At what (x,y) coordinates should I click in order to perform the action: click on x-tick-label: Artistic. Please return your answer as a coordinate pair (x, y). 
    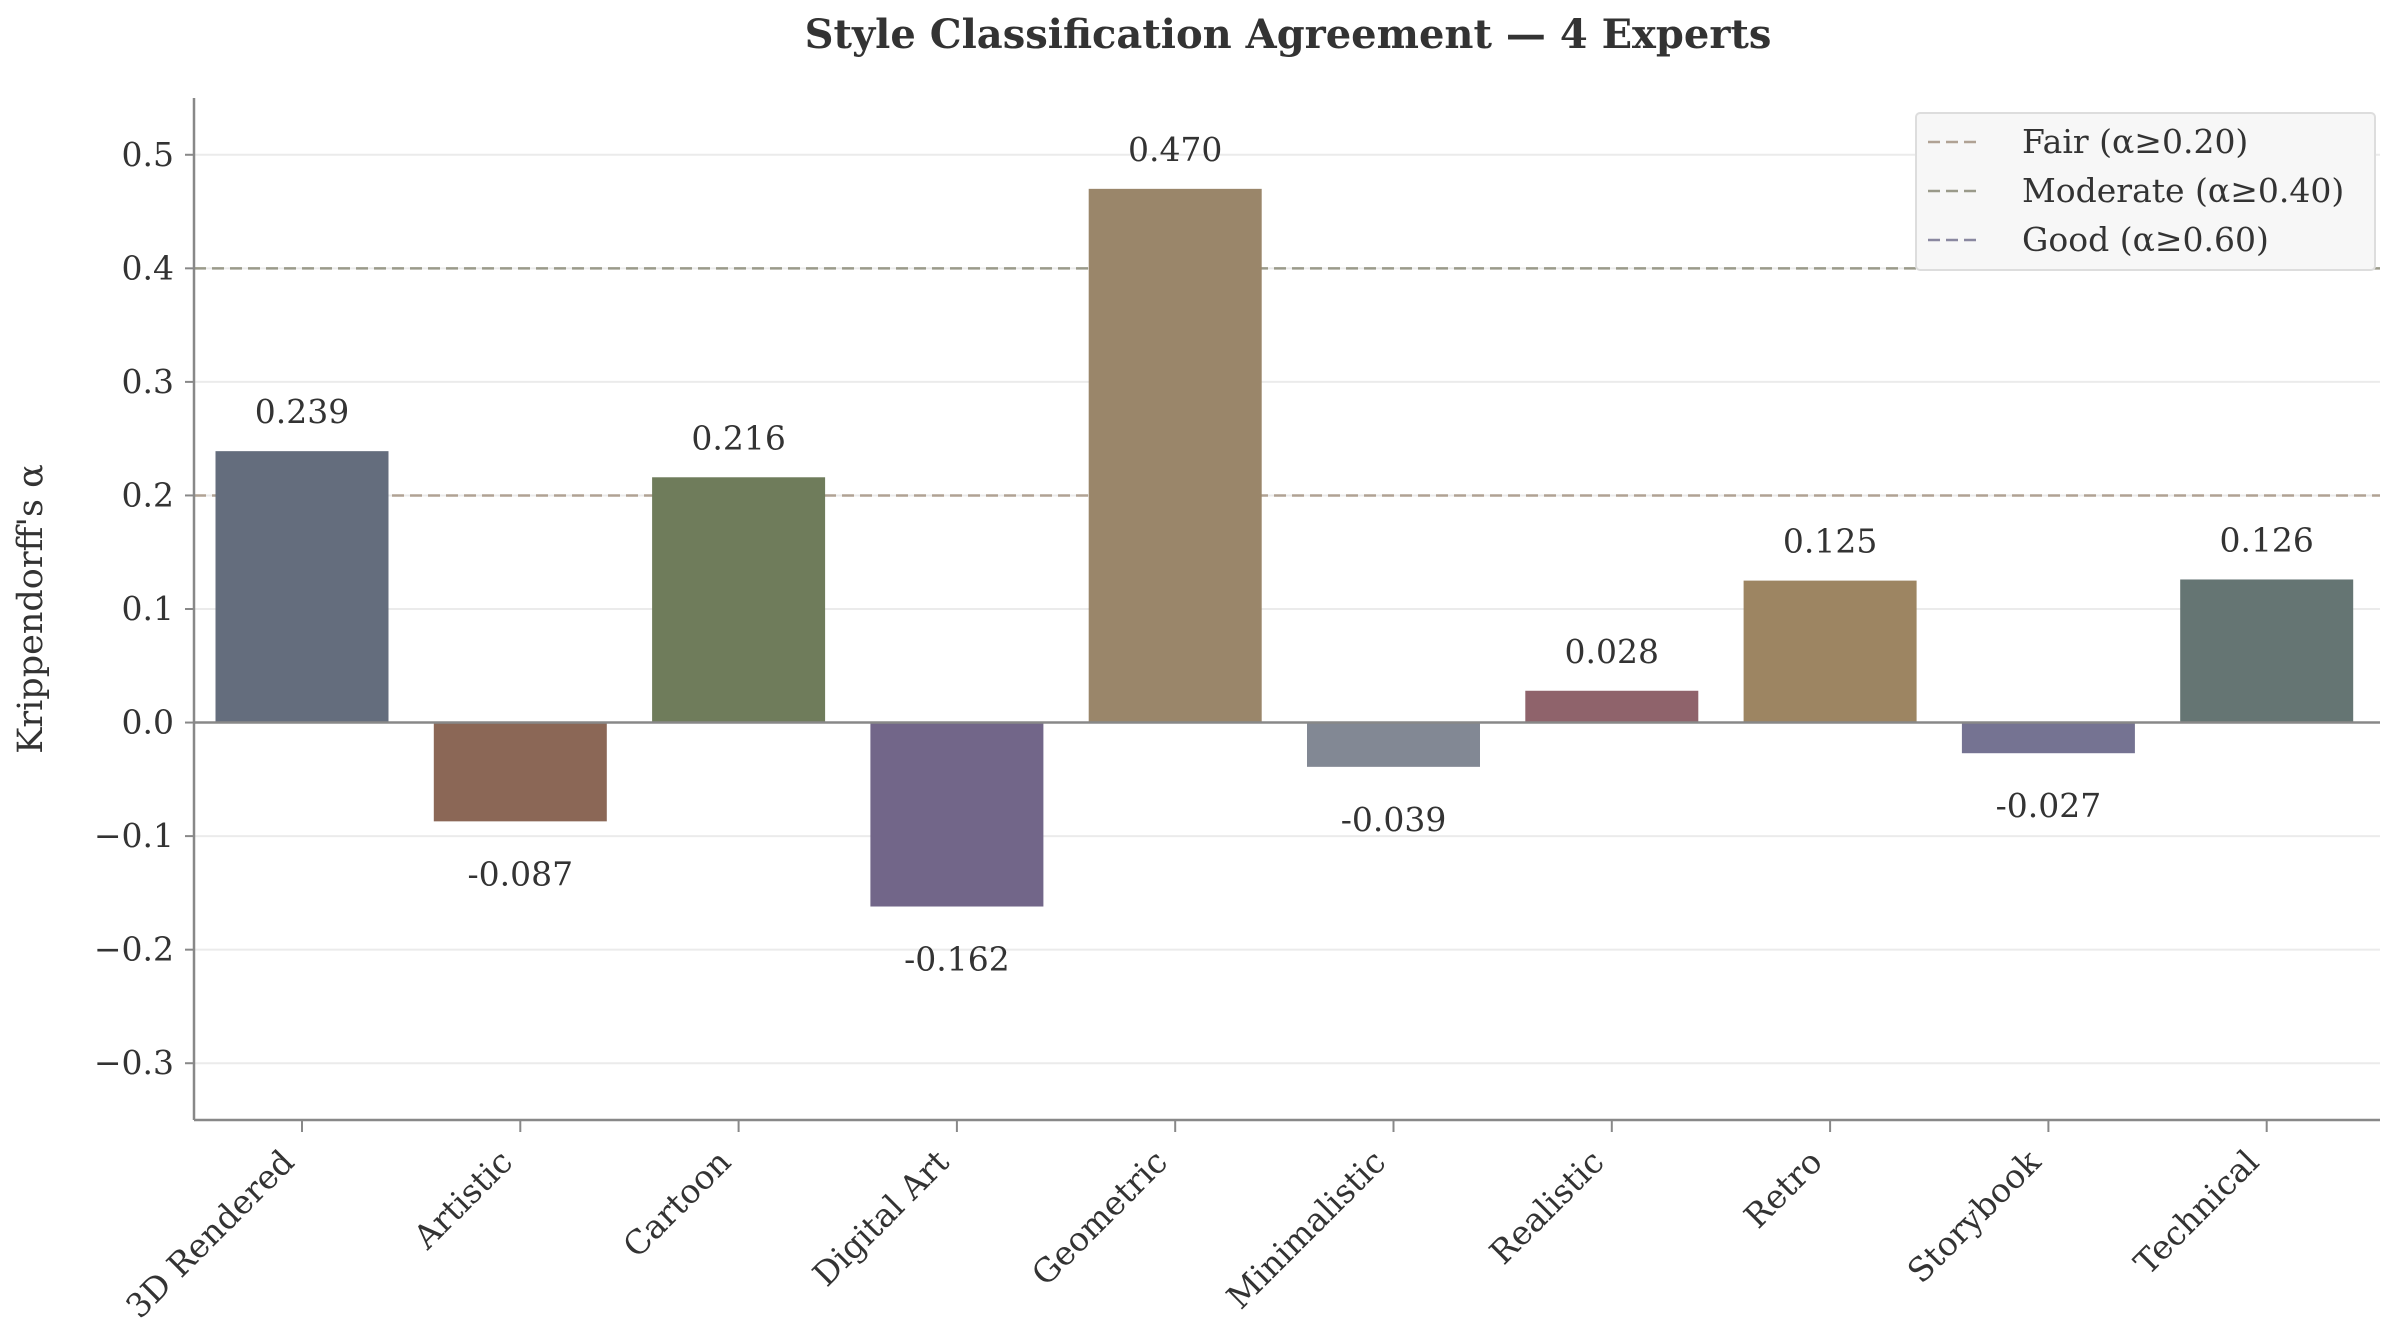
    Looking at the image, I should click on (462, 1199).